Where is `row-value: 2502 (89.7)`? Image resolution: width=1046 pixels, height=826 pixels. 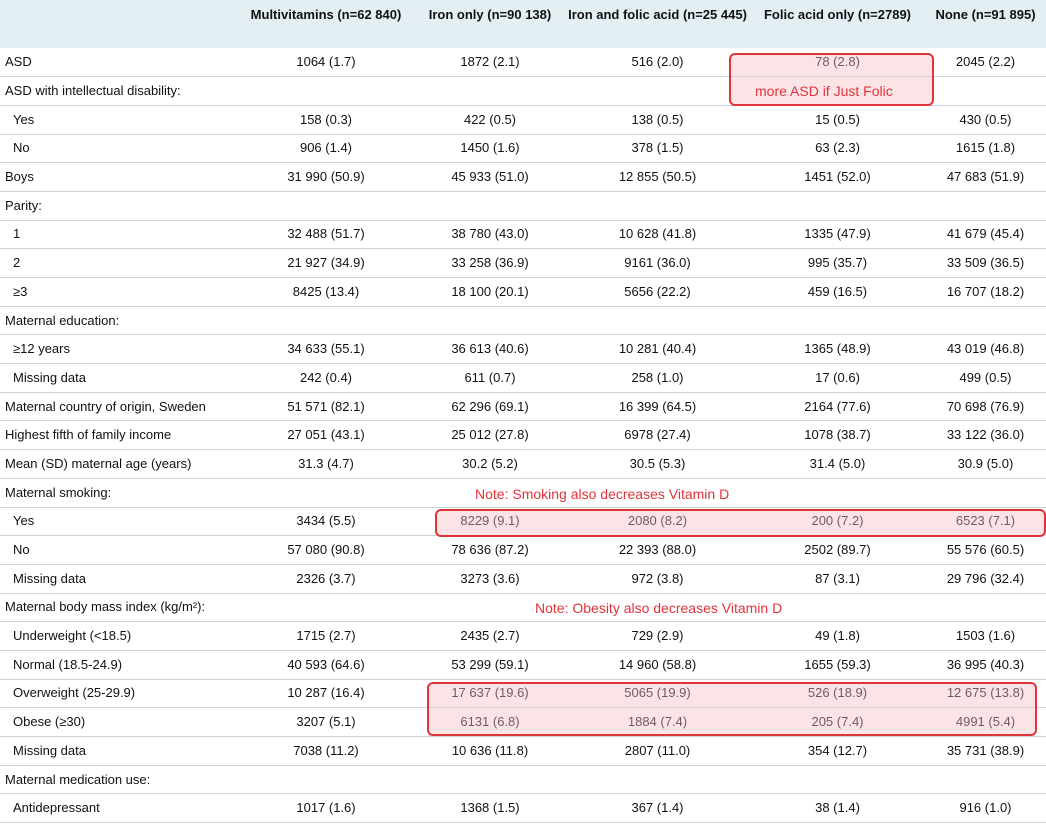
row-value: 2502 (89.7) is located at coordinates (837, 550).